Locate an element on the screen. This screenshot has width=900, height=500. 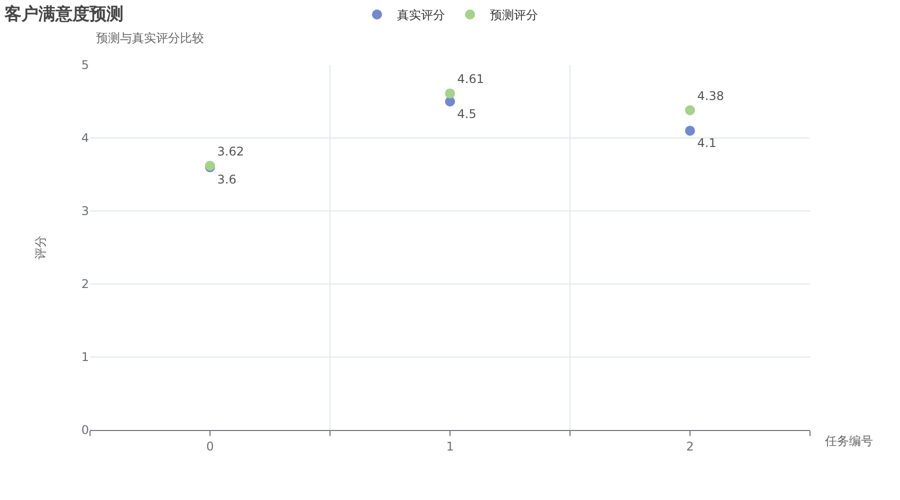
data-label: 3.6 is located at coordinates (226, 179).